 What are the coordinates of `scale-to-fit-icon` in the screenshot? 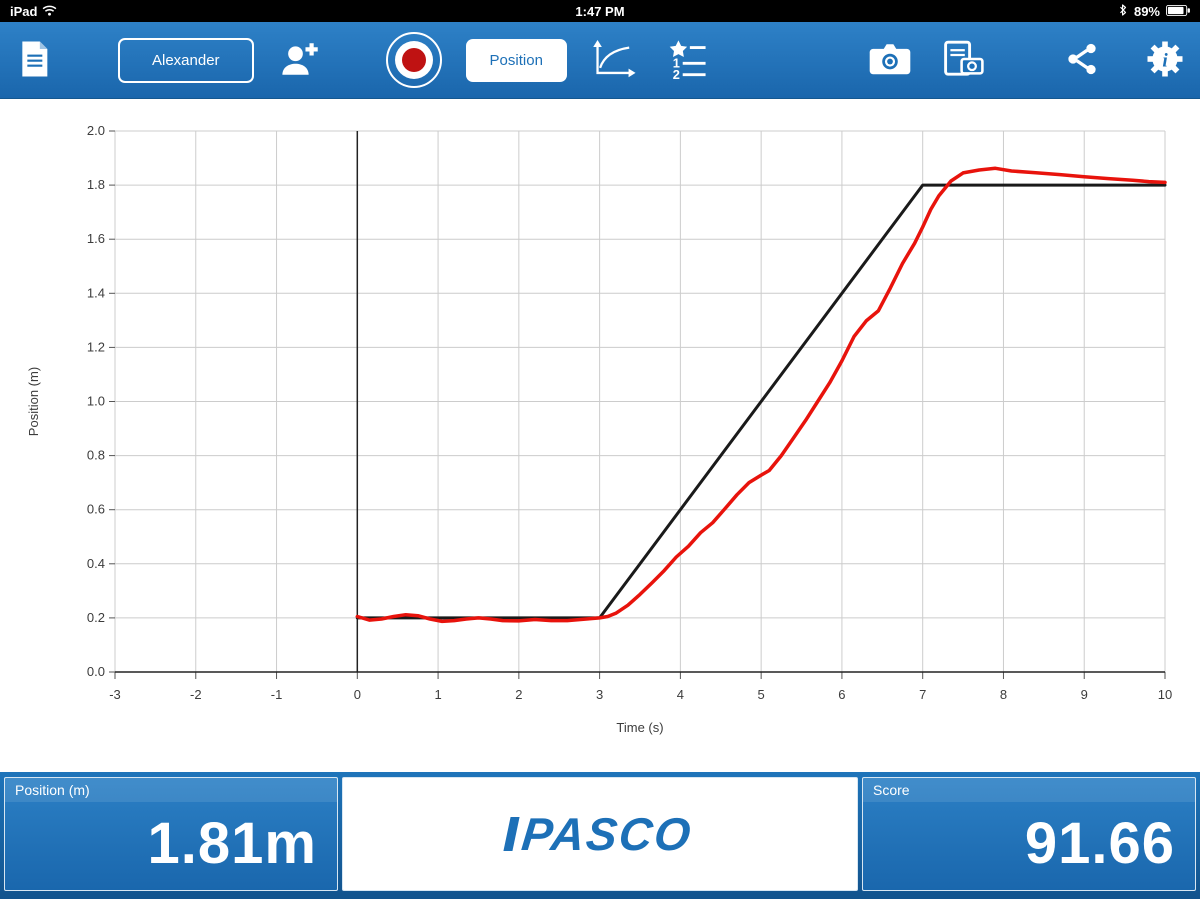 It's located at (614, 60).